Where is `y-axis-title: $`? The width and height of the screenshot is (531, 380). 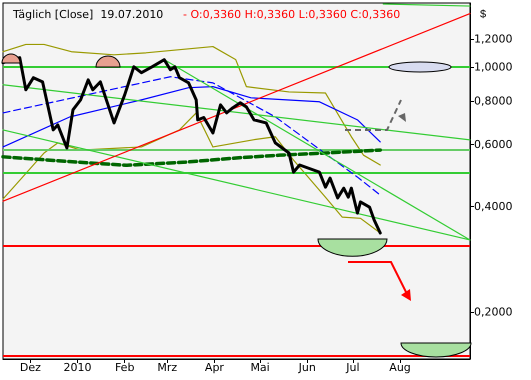
y-axis-title: $ is located at coordinates (483, 14).